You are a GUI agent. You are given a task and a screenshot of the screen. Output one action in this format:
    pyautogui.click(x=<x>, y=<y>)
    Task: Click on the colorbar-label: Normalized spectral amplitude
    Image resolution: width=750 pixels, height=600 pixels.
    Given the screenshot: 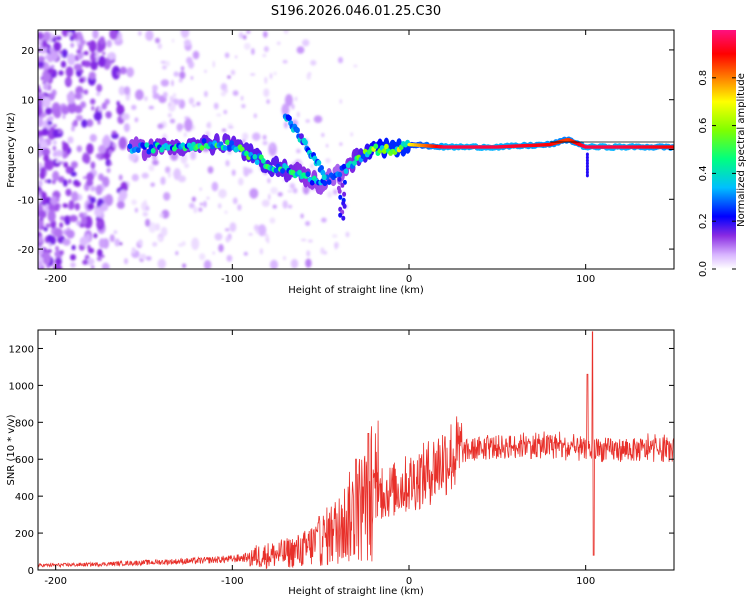 What is the action you would take?
    pyautogui.click(x=741, y=150)
    